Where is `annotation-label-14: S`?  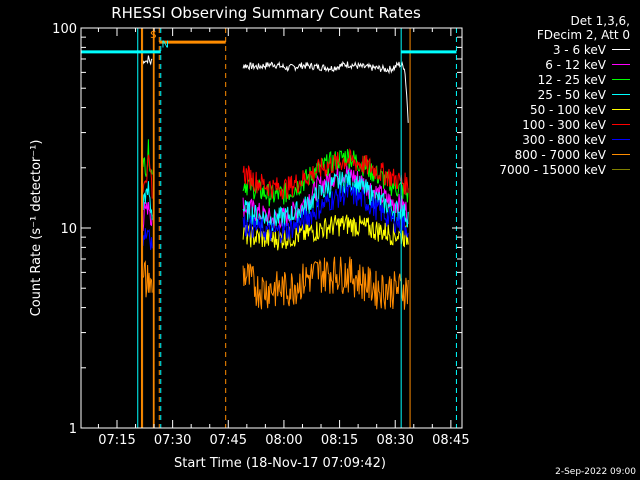 annotation-label-14: S is located at coordinates (153, 35).